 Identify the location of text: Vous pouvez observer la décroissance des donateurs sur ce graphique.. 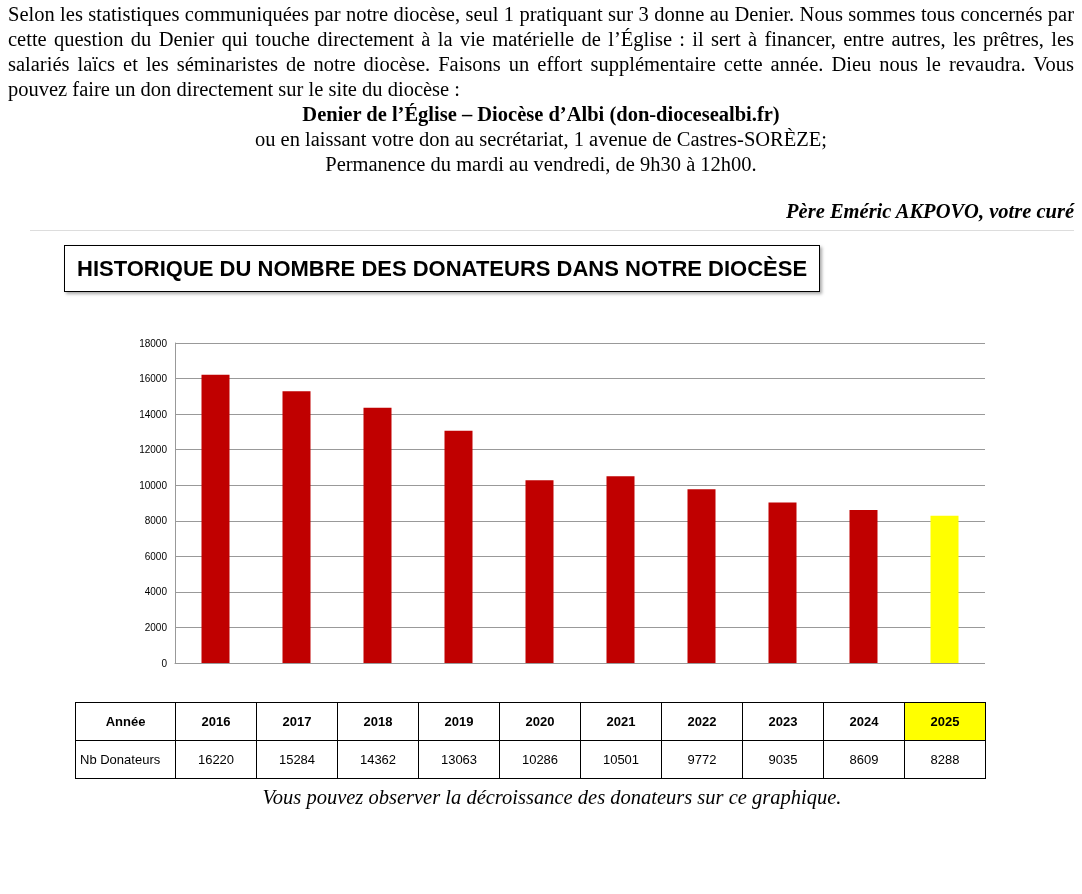
(552, 797).